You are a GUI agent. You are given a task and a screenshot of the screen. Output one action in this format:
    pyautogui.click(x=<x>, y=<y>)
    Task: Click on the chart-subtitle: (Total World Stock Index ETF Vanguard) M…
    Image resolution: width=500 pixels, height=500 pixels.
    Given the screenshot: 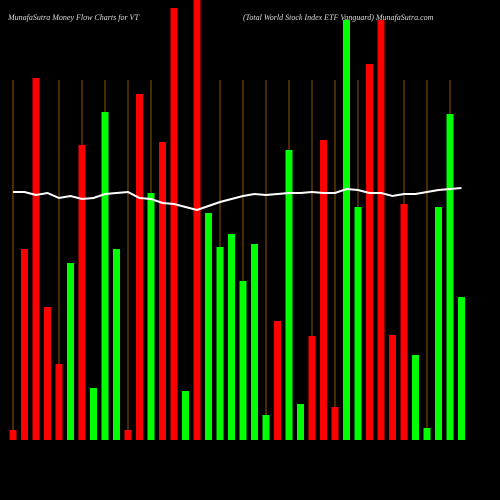 What is the action you would take?
    pyautogui.click(x=338, y=17)
    